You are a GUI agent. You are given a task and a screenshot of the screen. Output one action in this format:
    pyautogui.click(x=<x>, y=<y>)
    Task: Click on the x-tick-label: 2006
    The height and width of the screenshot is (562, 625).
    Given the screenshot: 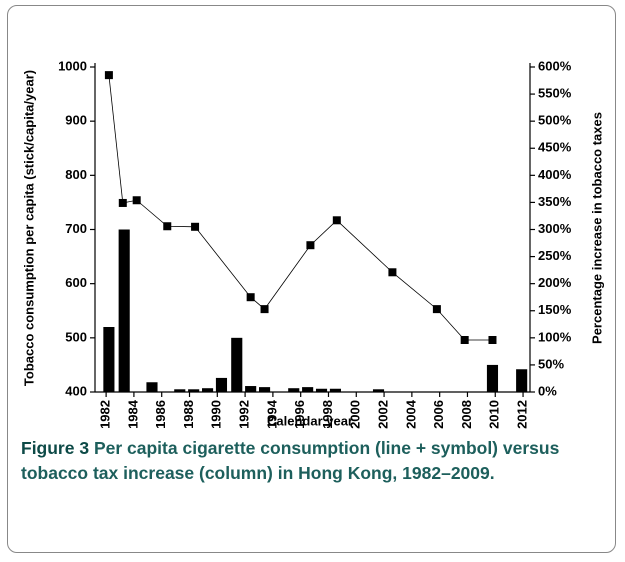 What is the action you would take?
    pyautogui.click(x=438, y=414)
    